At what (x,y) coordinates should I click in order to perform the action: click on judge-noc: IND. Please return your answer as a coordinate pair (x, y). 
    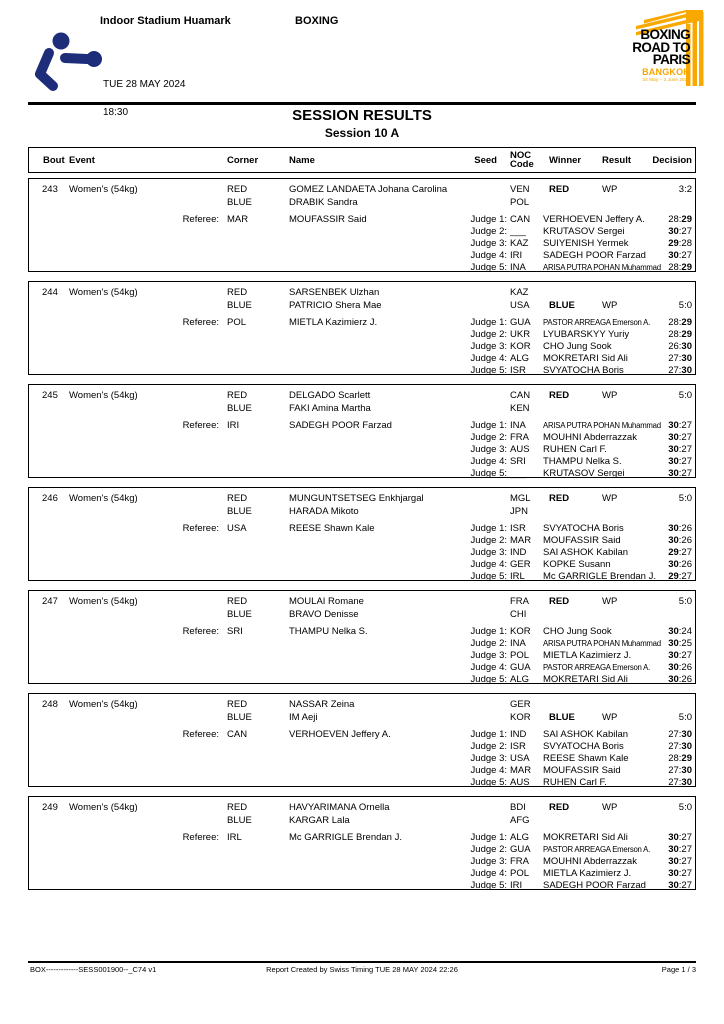
    Looking at the image, I should click on (518, 734).